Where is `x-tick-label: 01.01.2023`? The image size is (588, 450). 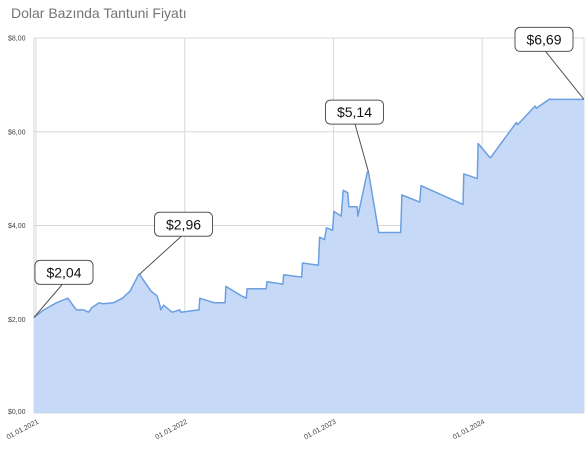
x-tick-label: 01.01.2023 is located at coordinates (320, 430).